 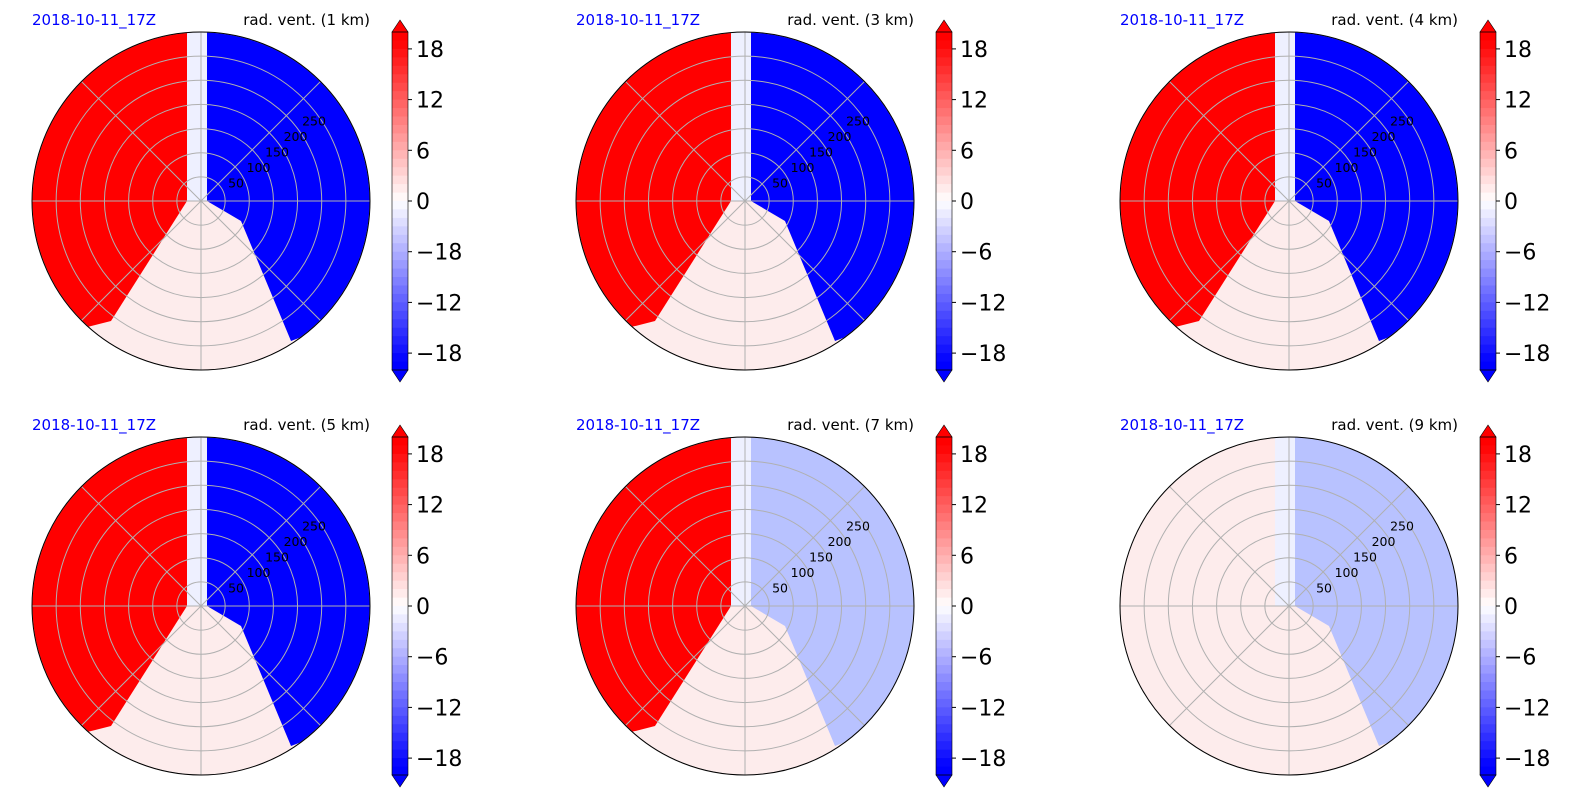 I want to click on polar-outline, so click(x=1289, y=606).